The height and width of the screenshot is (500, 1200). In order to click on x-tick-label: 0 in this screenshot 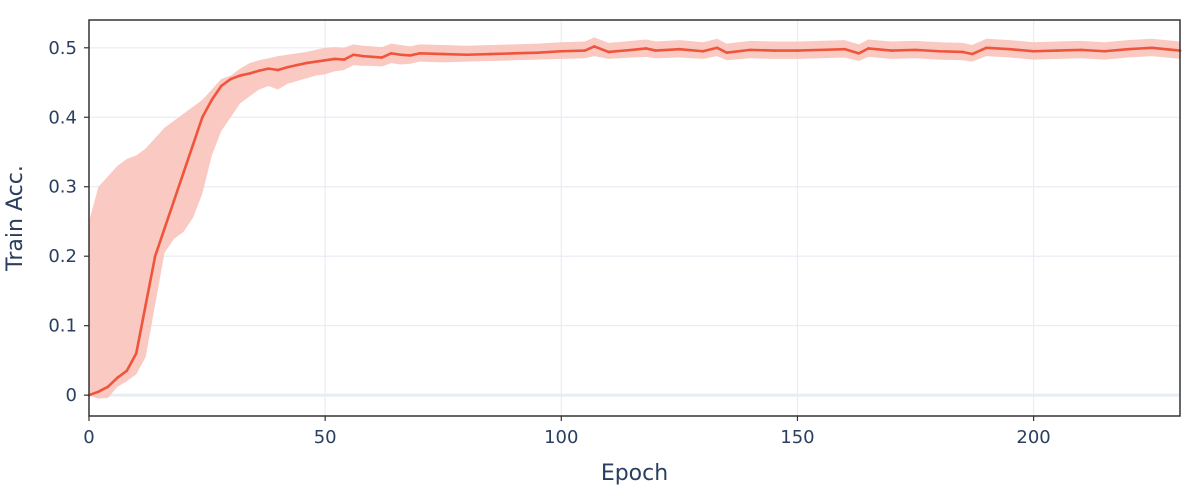, I will do `click(88, 437)`.